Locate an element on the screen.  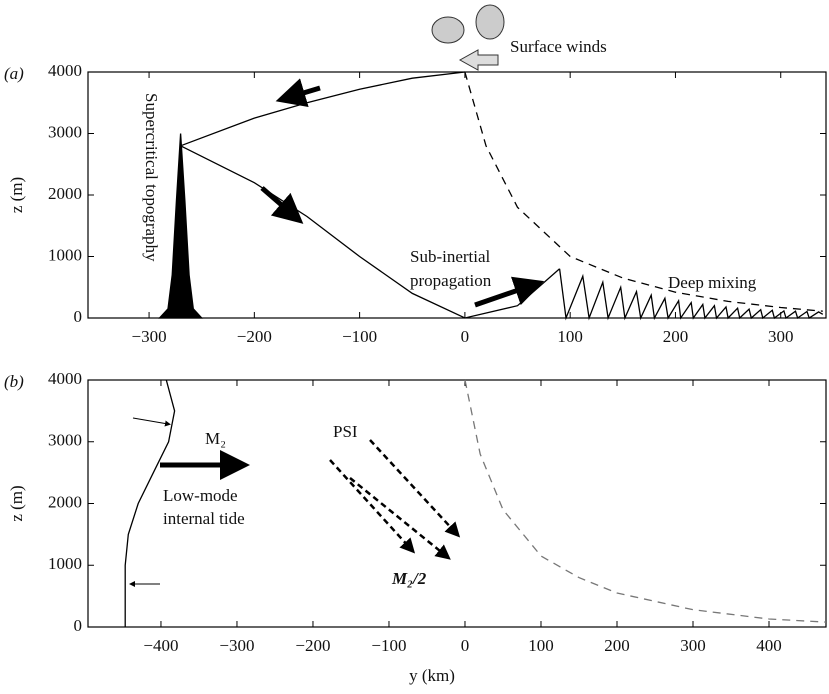
panel-label: (a) is located at coordinates (14, 73).